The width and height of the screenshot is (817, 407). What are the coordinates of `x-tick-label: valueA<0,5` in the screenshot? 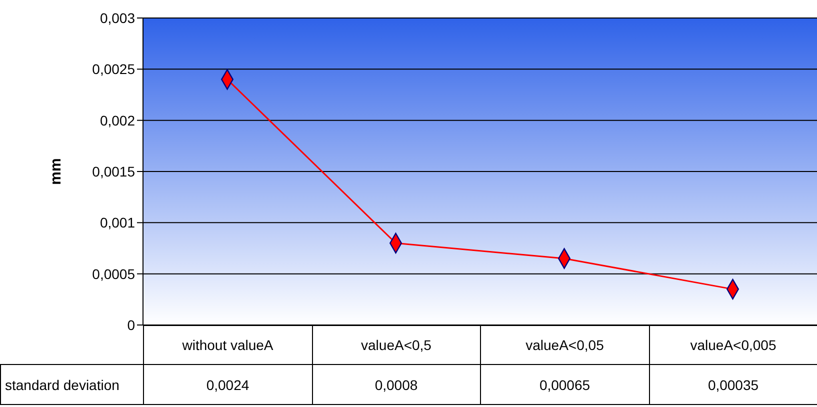 It's located at (396, 345).